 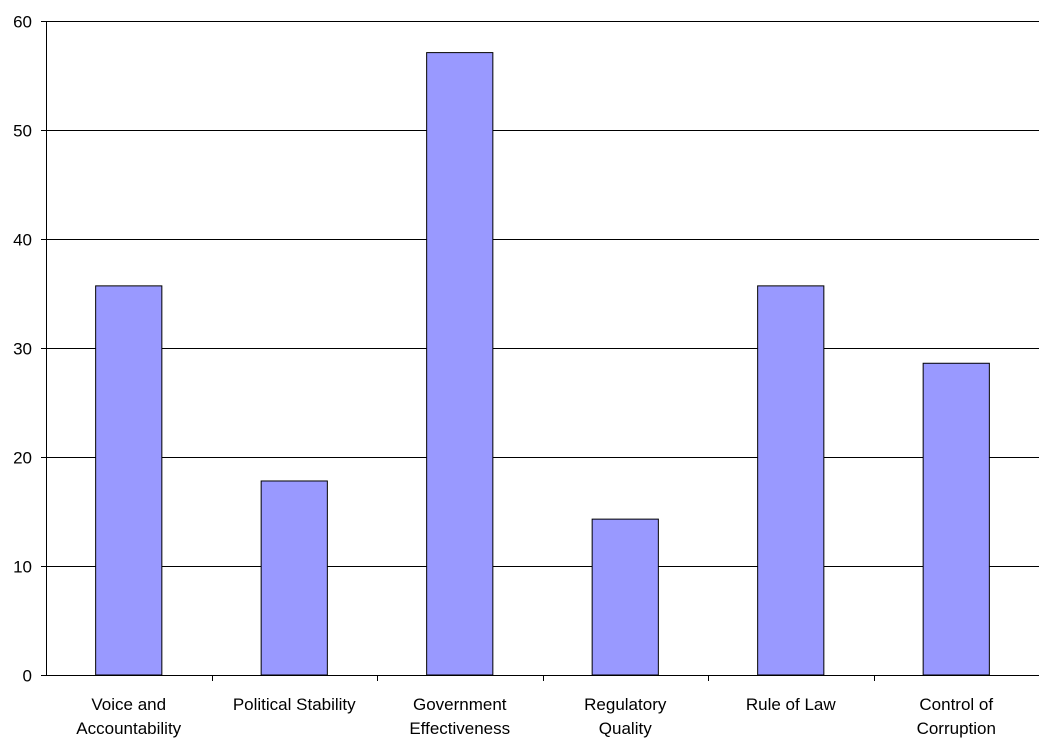 What do you see at coordinates (459, 728) in the screenshot?
I see `x-tick-label-line: Effectiveness` at bounding box center [459, 728].